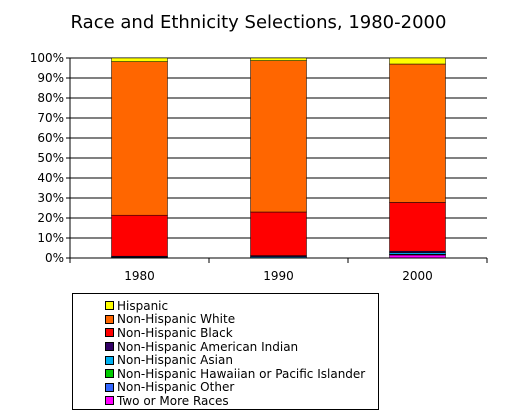  Describe the element at coordinates (208, 346) in the screenshot. I see `legend-label: Non-Hispanic American Indian` at that location.